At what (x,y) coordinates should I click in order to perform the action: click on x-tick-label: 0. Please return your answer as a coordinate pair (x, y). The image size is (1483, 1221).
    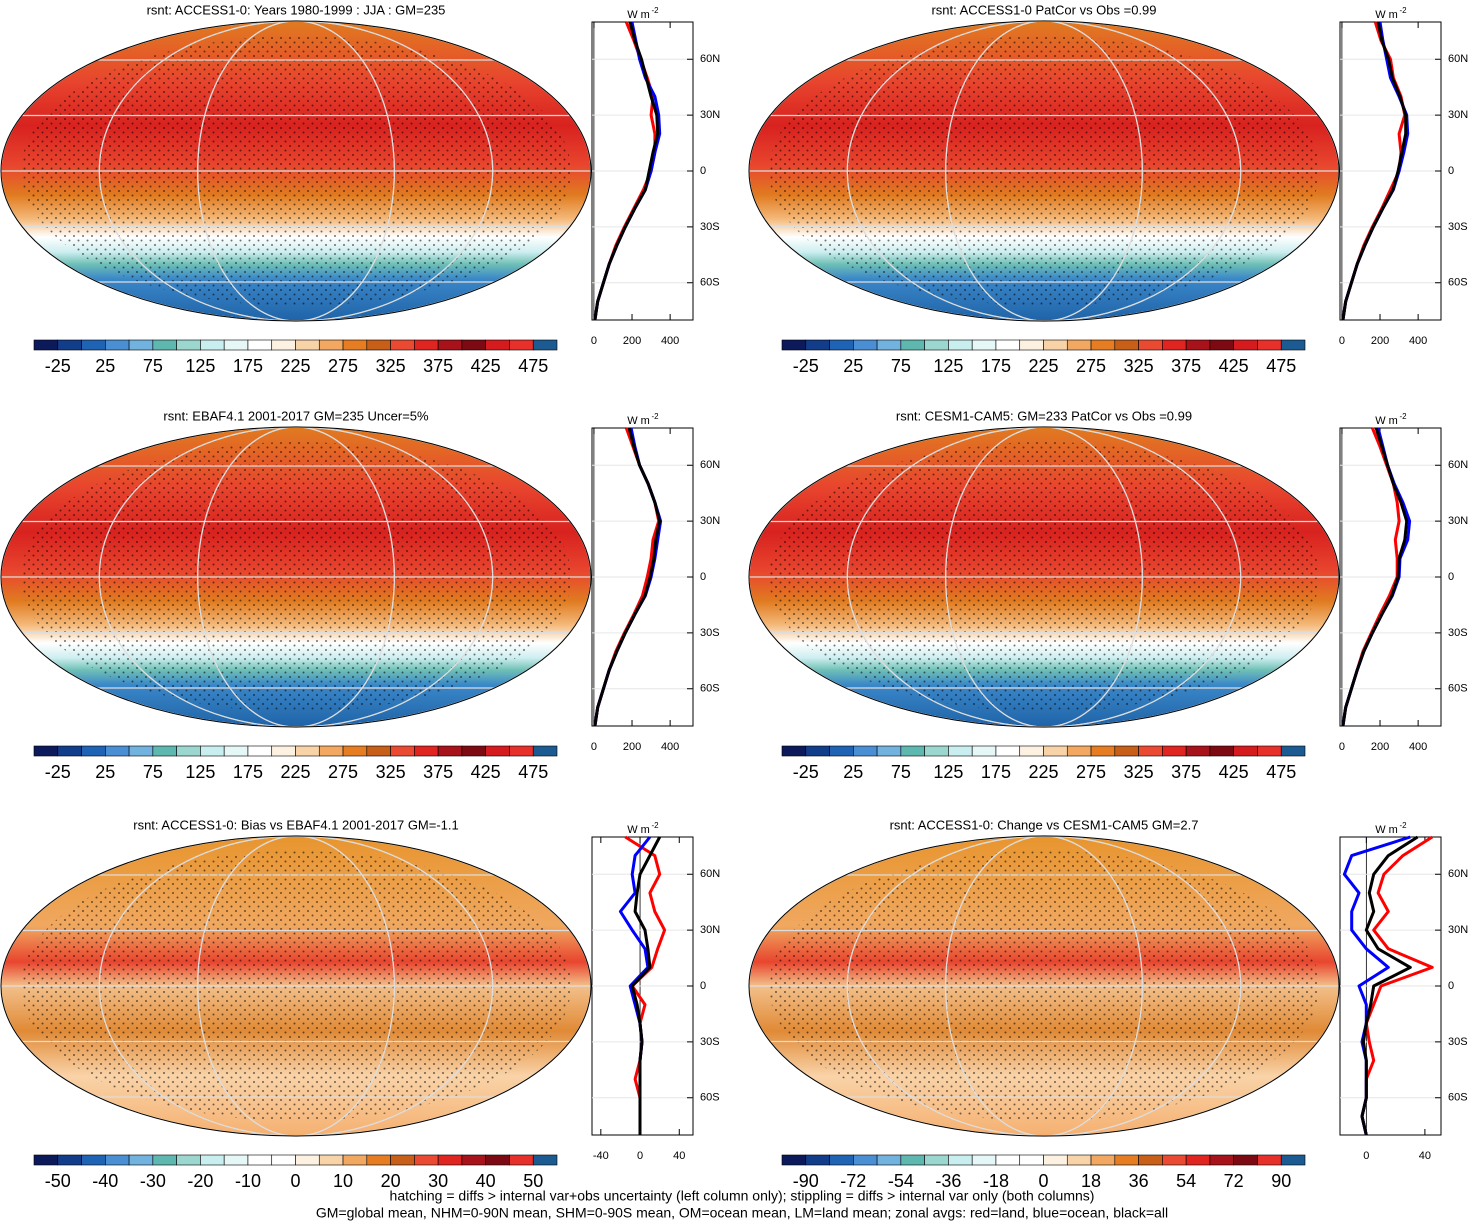
    Looking at the image, I should click on (1366, 1156).